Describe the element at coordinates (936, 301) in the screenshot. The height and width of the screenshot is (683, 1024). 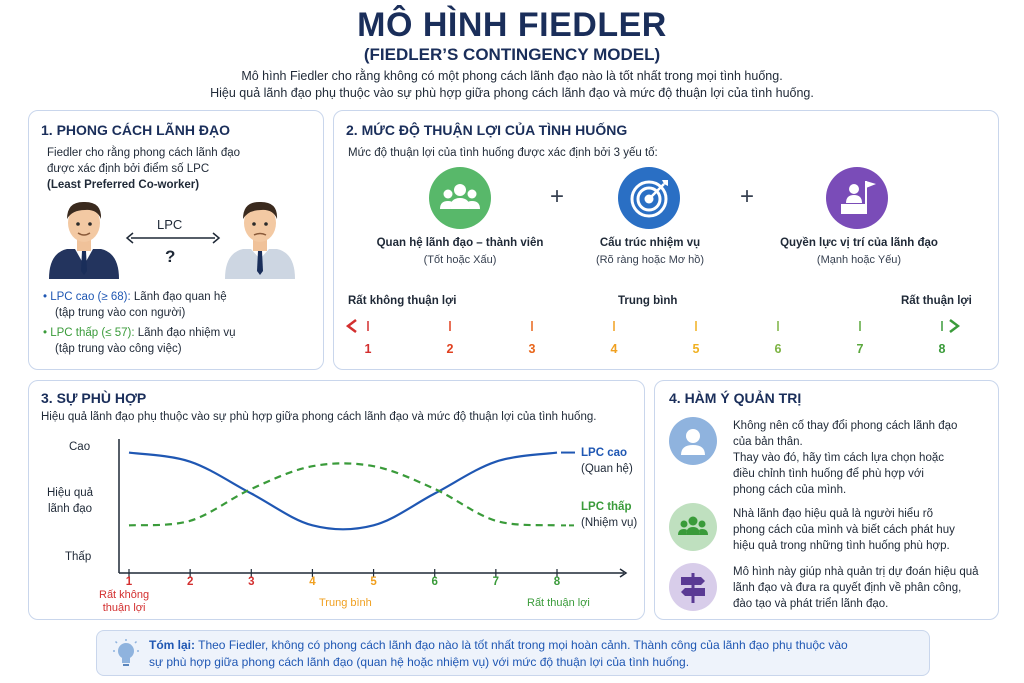
I see `scale-label-right: Rất thuận lợi` at that location.